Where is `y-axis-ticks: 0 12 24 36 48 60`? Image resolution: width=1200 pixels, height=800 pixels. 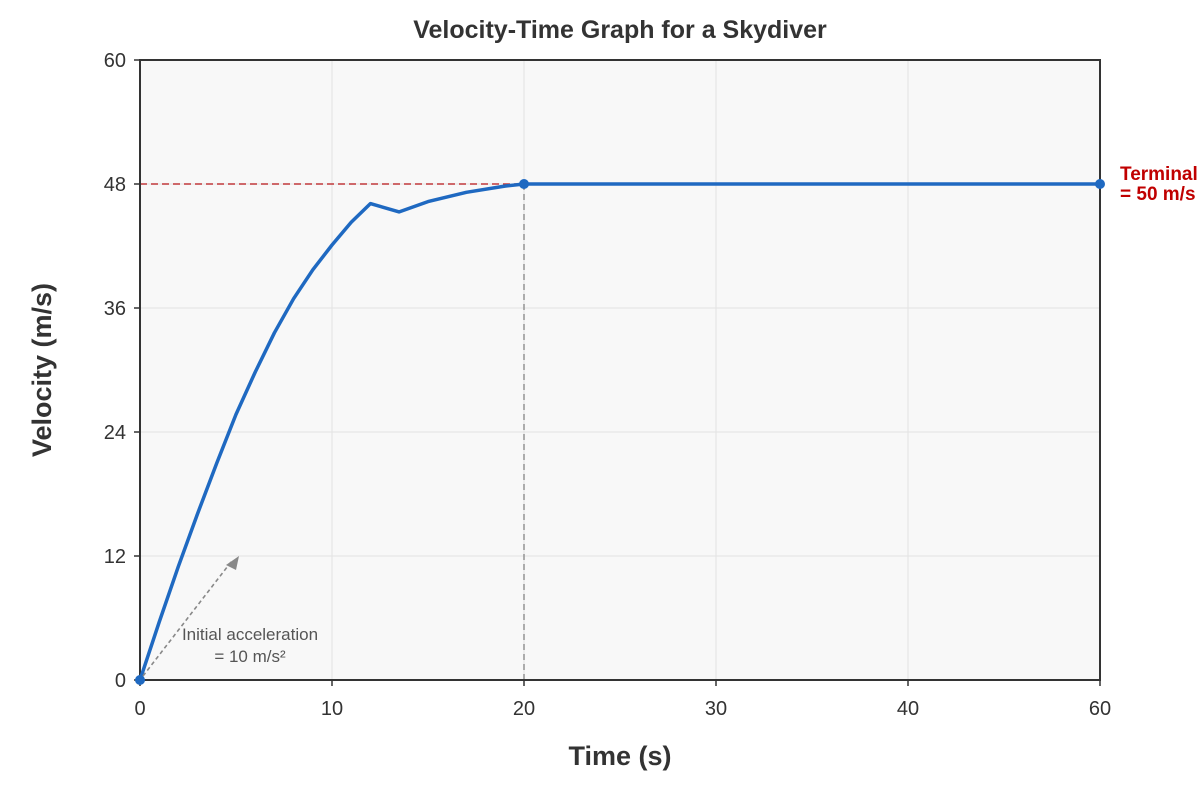
y-axis-ticks: 0 12 24 36 48 60 is located at coordinates (122, 371).